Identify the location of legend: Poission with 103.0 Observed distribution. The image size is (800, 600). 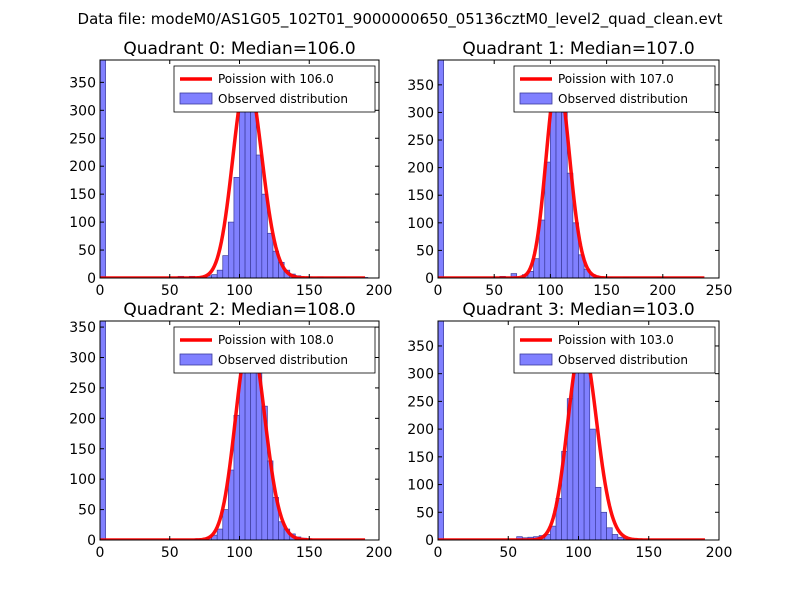
(614, 350).